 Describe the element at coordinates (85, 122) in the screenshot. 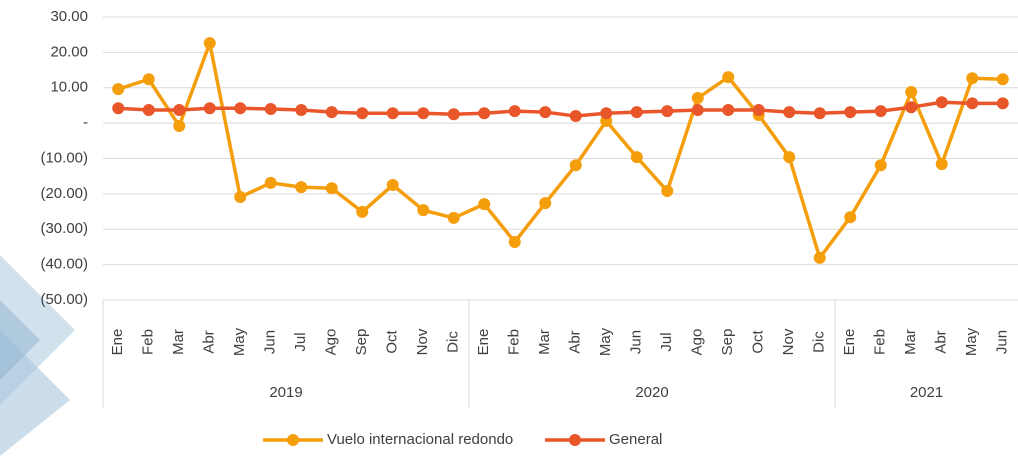

I see `y-tick-label: -` at that location.